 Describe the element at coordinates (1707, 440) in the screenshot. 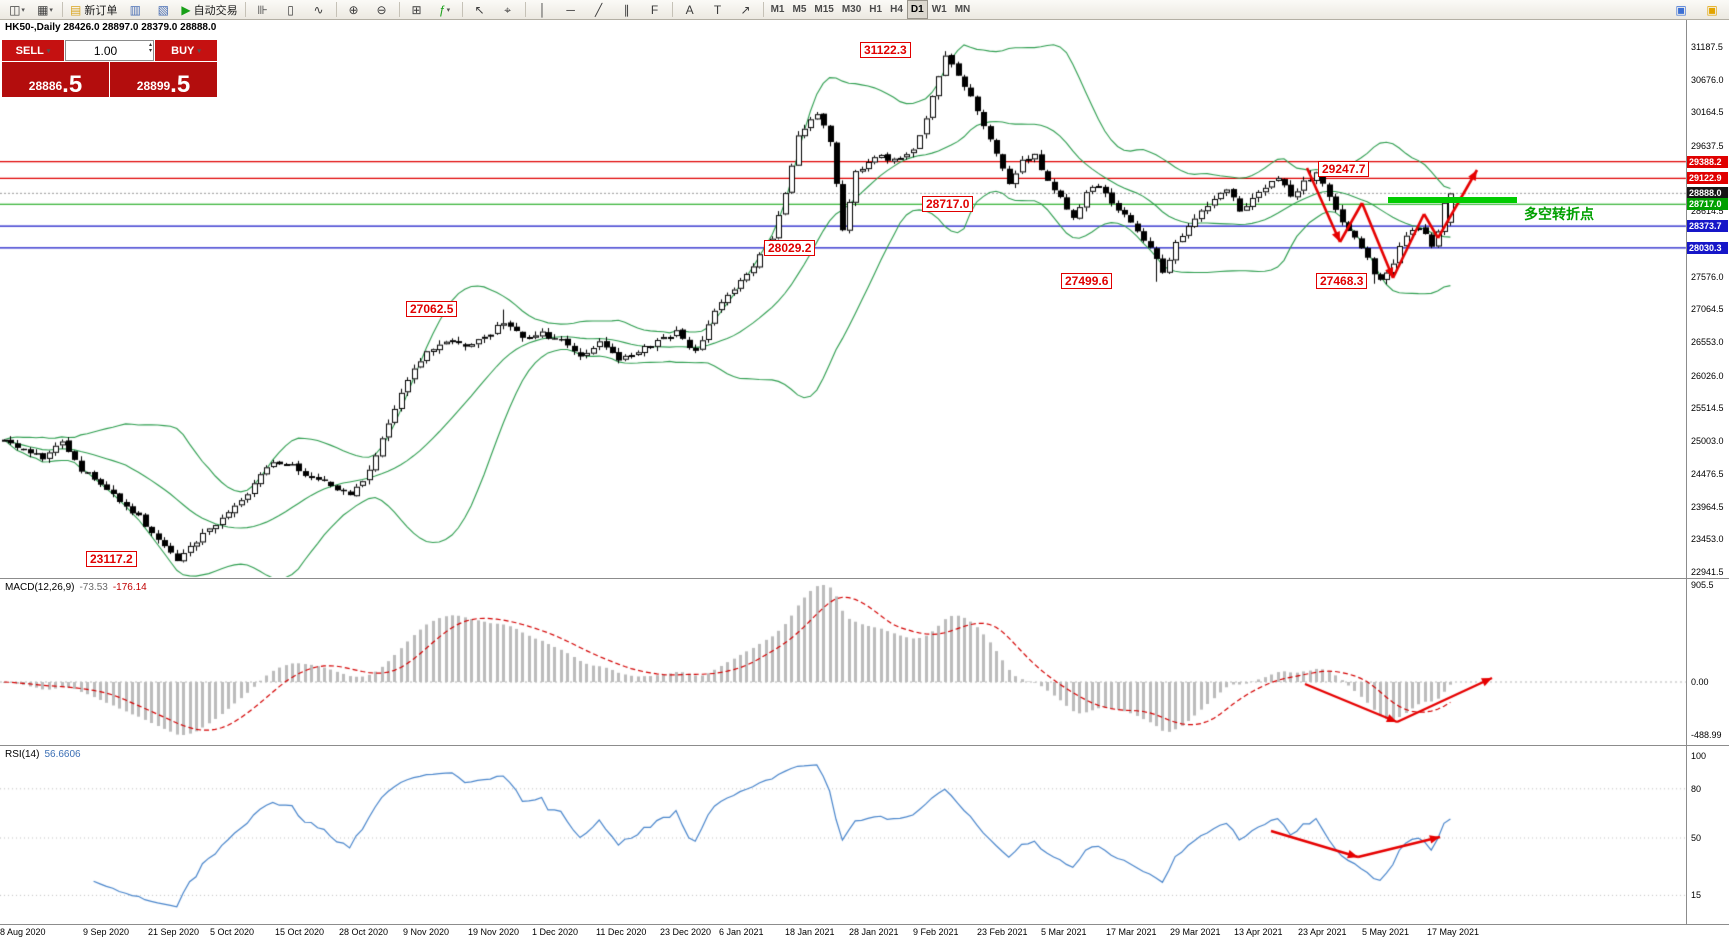

I see `price-axis-label: 25003.0` at that location.